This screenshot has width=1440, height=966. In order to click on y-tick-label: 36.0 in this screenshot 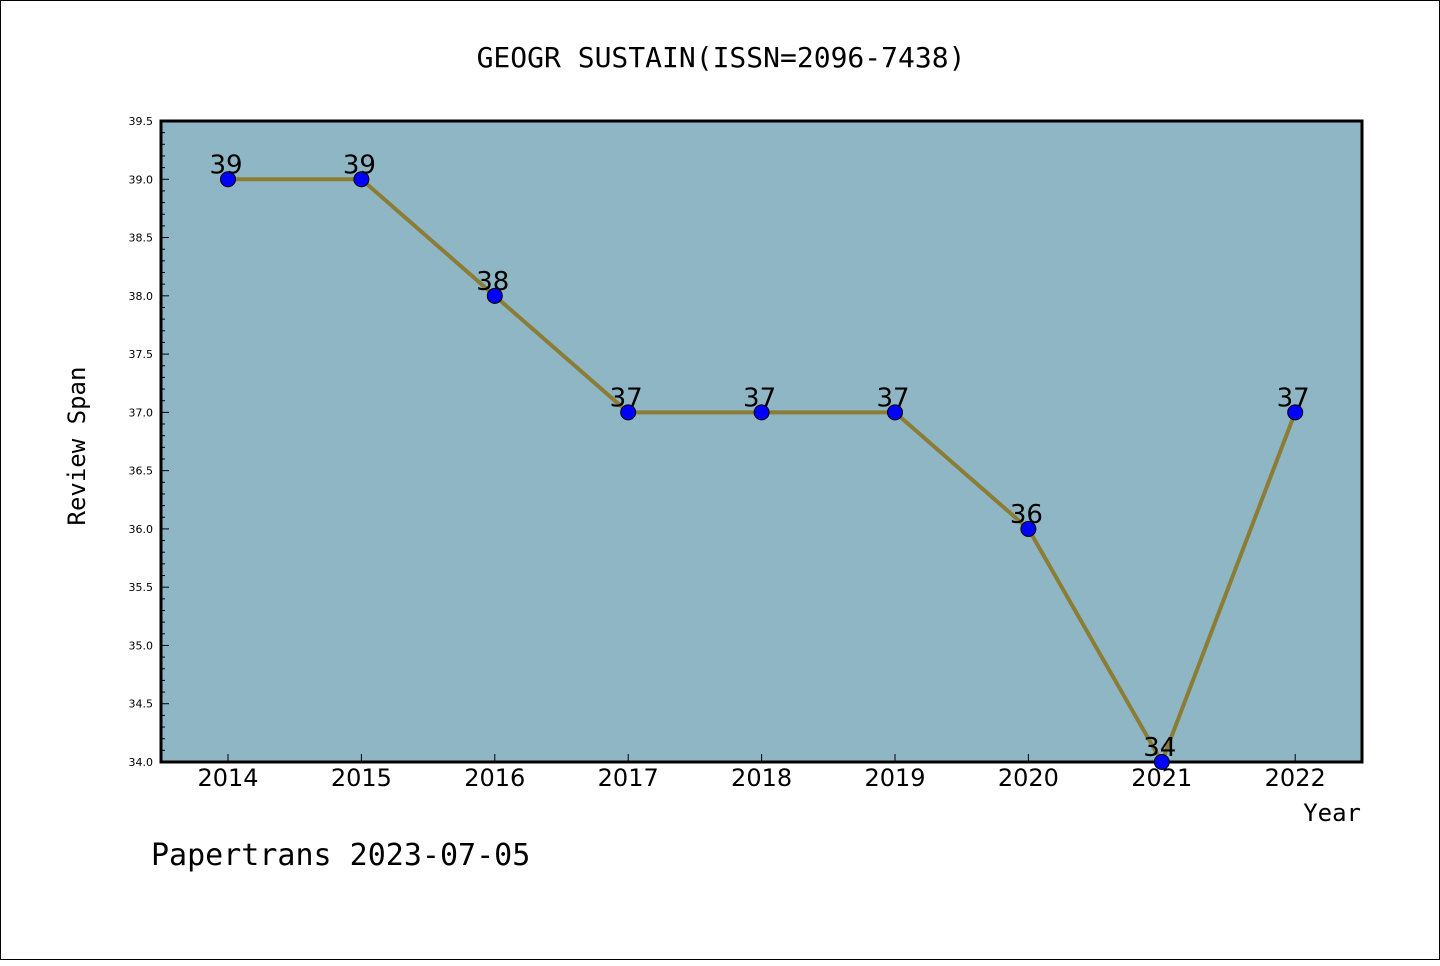, I will do `click(141, 529)`.